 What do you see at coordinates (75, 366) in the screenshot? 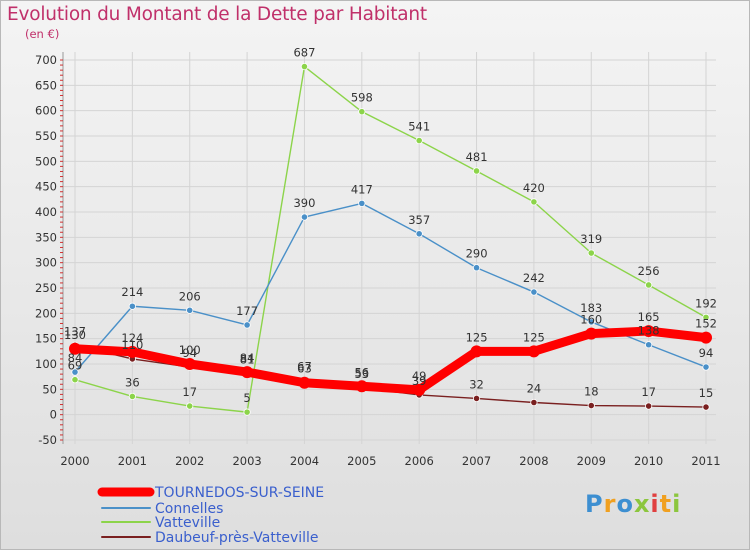
I see `data-label: 69` at bounding box center [75, 366].